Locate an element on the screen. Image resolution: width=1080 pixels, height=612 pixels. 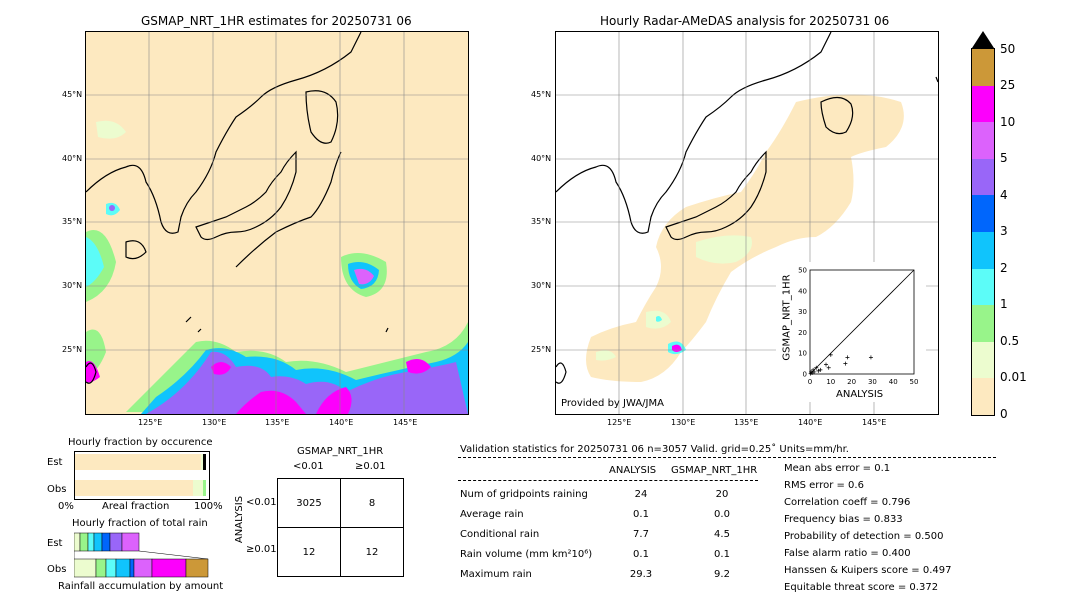
cb-label-2: 0.5 is located at coordinates (1010, 341).